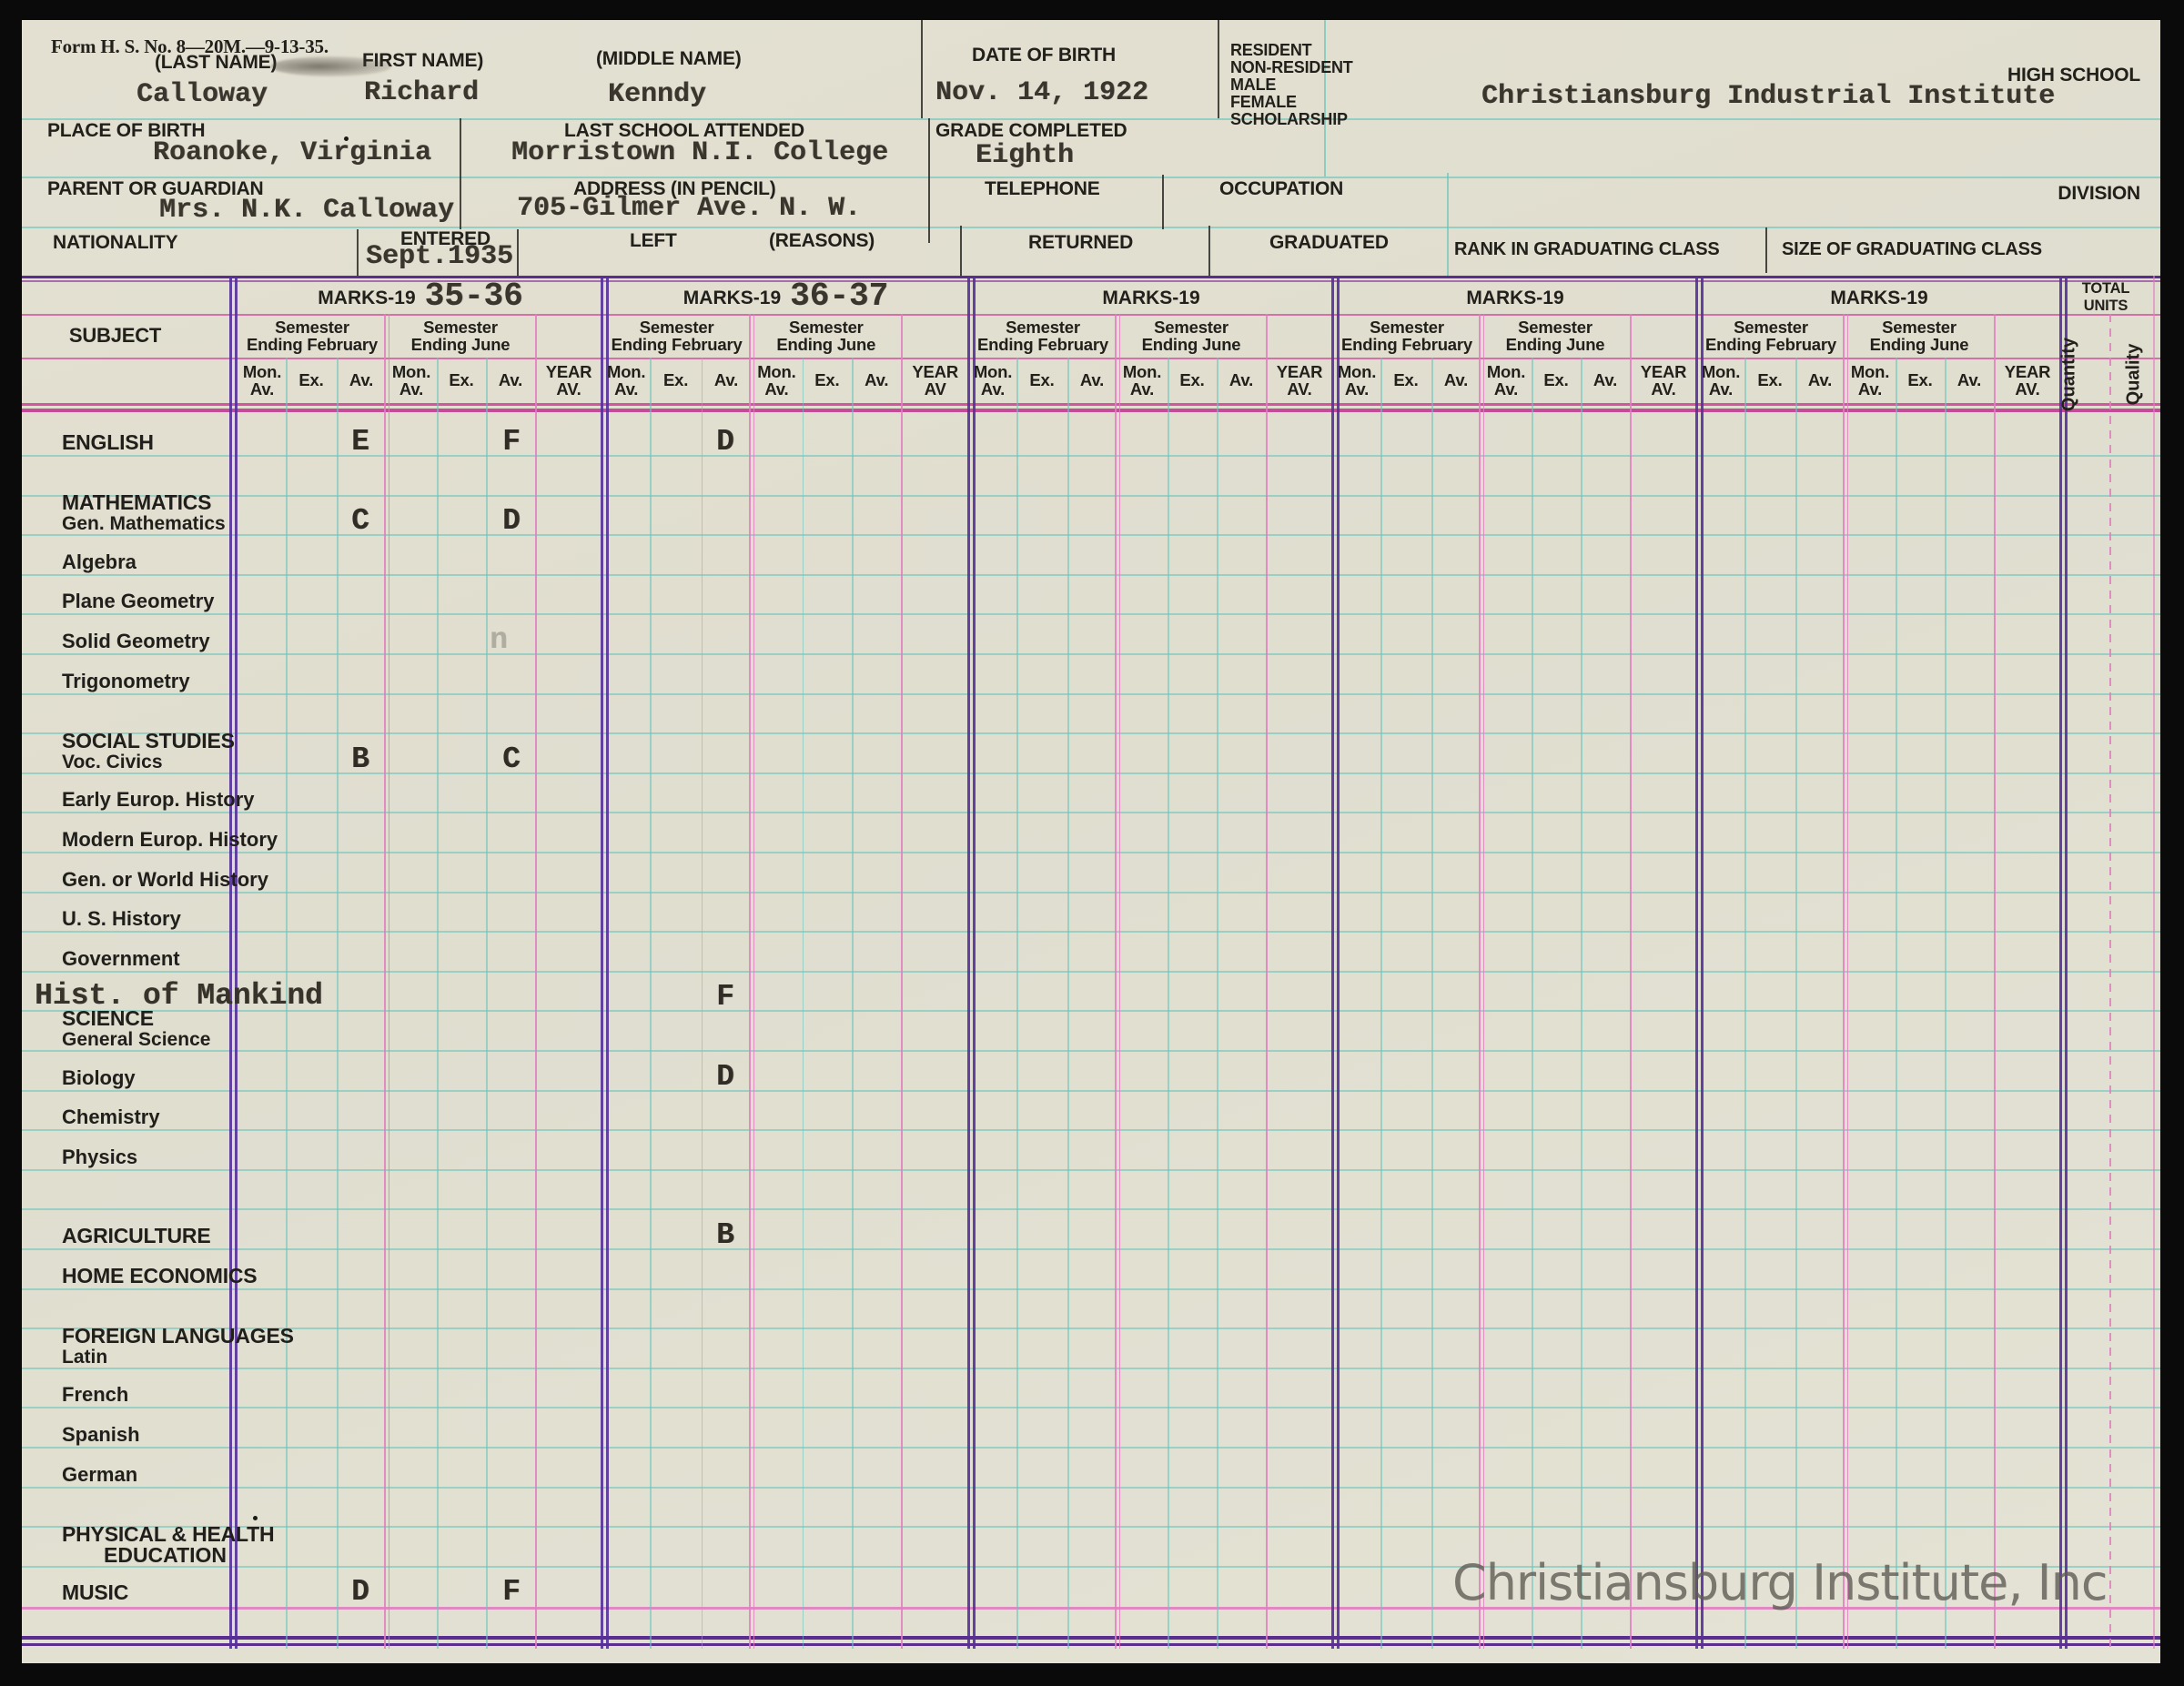 The image size is (2184, 1686). What do you see at coordinates (725, 1076) in the screenshot?
I see `grade-biology-g1_feb_av: D` at bounding box center [725, 1076].